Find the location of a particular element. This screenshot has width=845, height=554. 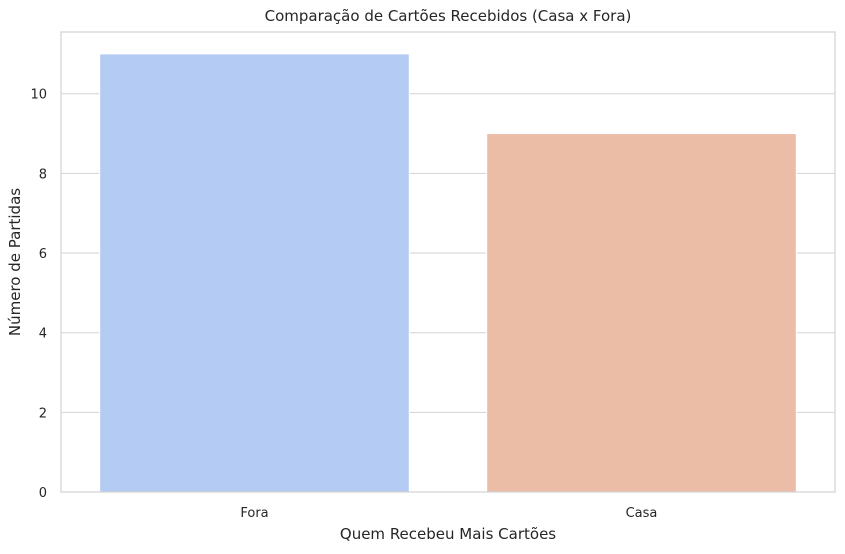

x-tick-label-casa: Casa is located at coordinates (642, 513).